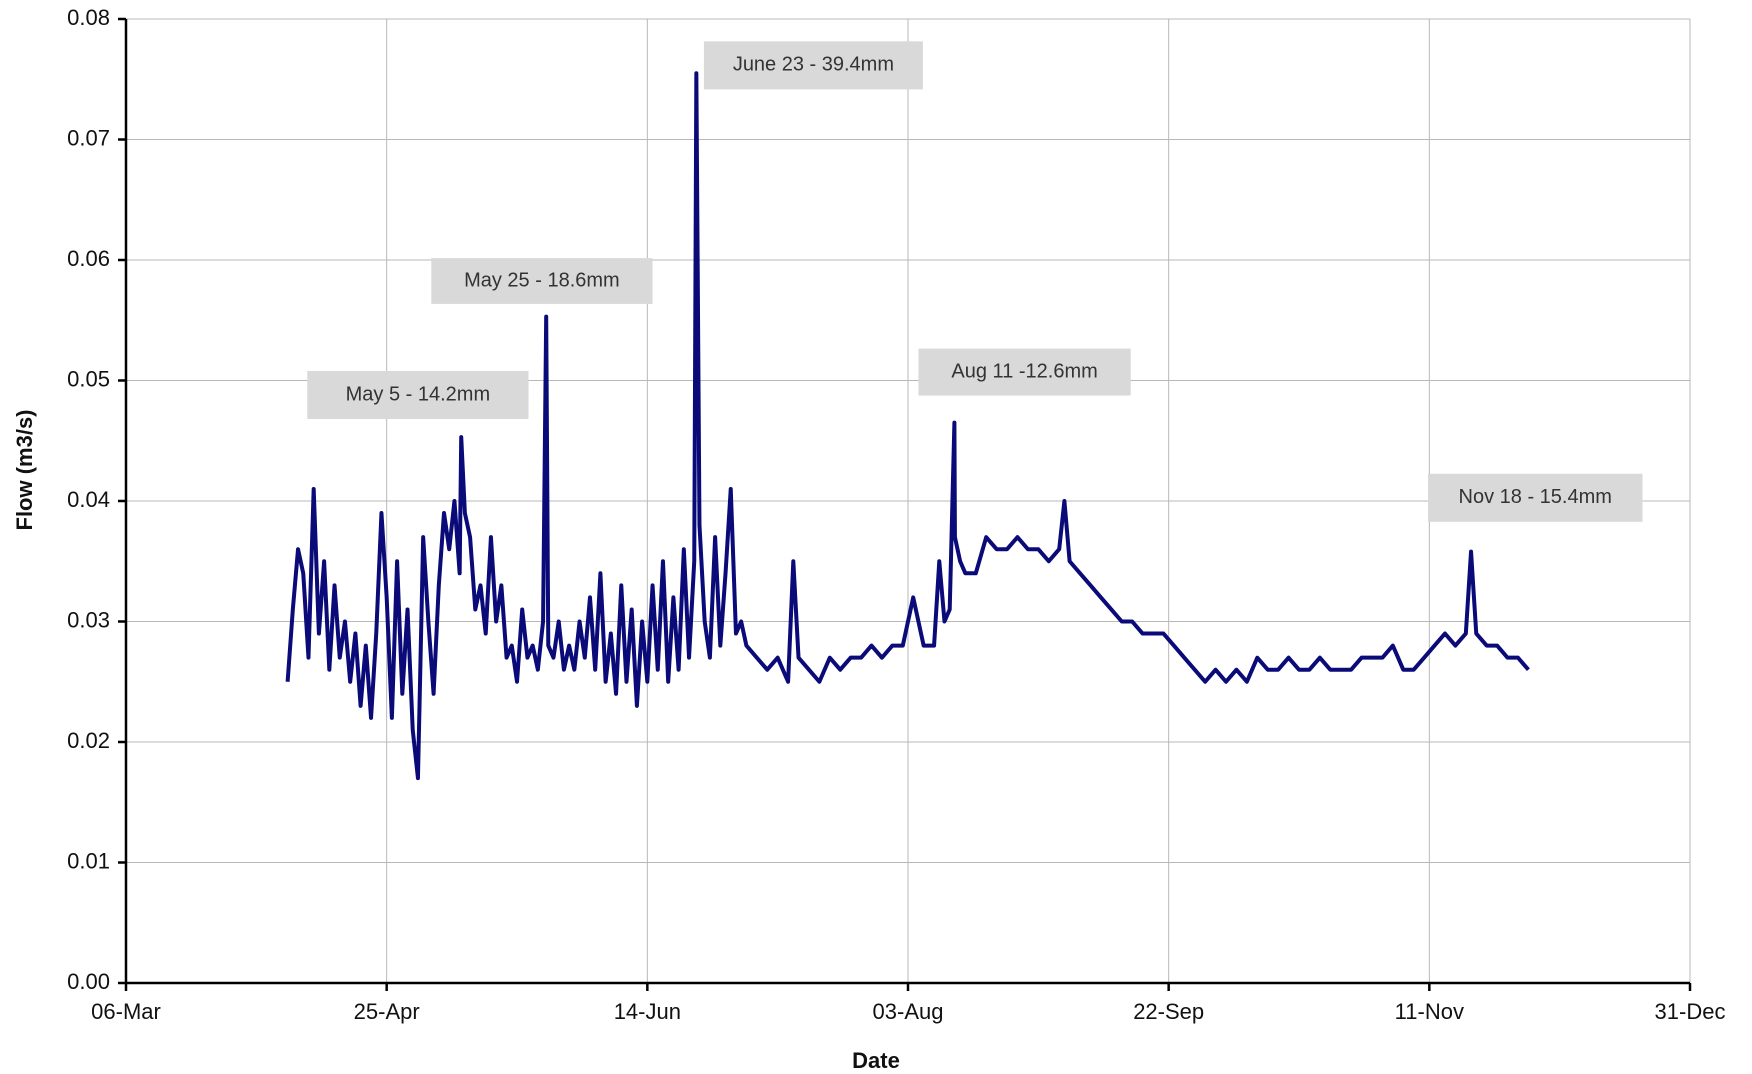 Image resolution: width=1752 pixels, height=1074 pixels. Describe the element at coordinates (1429, 1011) in the screenshot. I see `x-tick-label: 11-Nov` at that location.